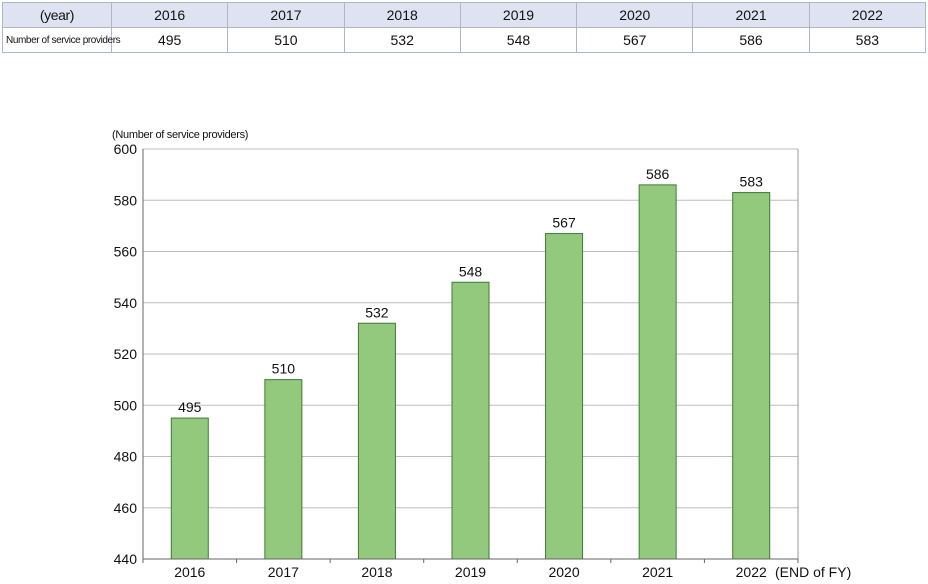 Image resolution: width=928 pixels, height=584 pixels. I want to click on x-tick-label: 2021, so click(657, 572).